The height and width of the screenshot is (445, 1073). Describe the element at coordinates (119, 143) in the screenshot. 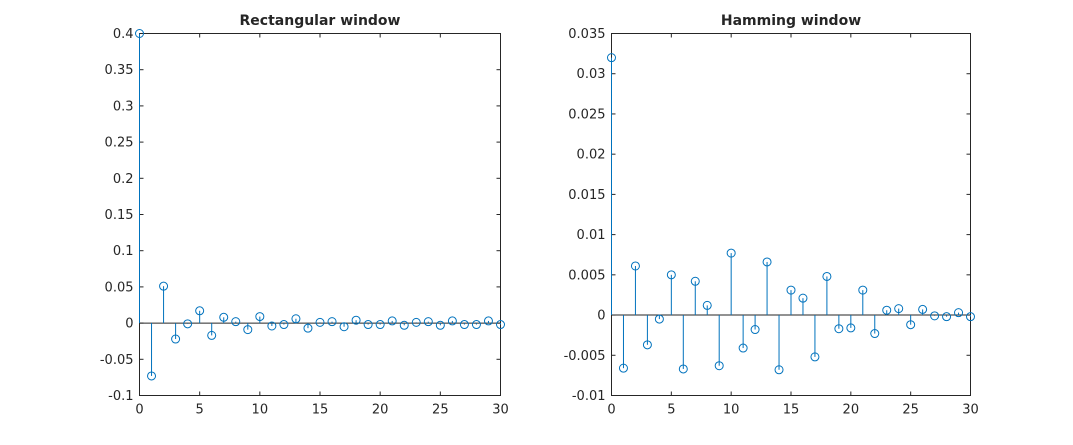

I see `rectangular-window-ytick-label: 0.25` at that location.